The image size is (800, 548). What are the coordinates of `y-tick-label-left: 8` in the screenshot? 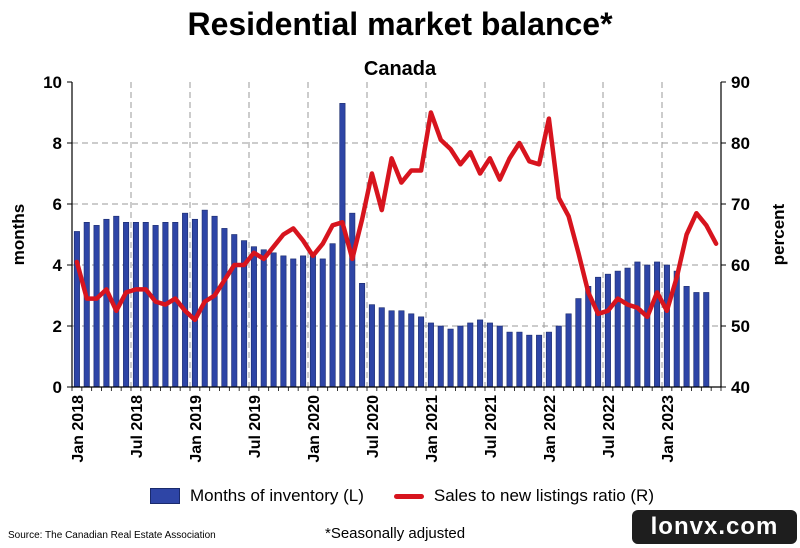 It's located at (57, 143).